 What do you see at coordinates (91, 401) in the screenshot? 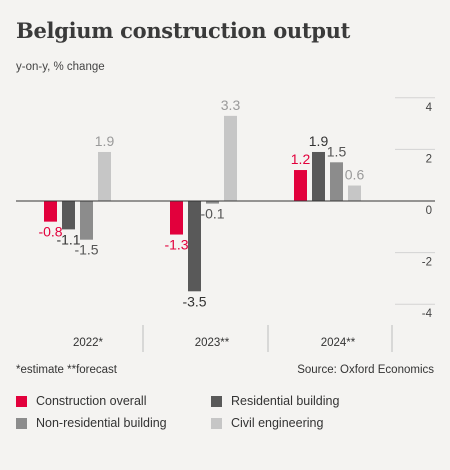
I see `legend-label: Construction overall` at bounding box center [91, 401].